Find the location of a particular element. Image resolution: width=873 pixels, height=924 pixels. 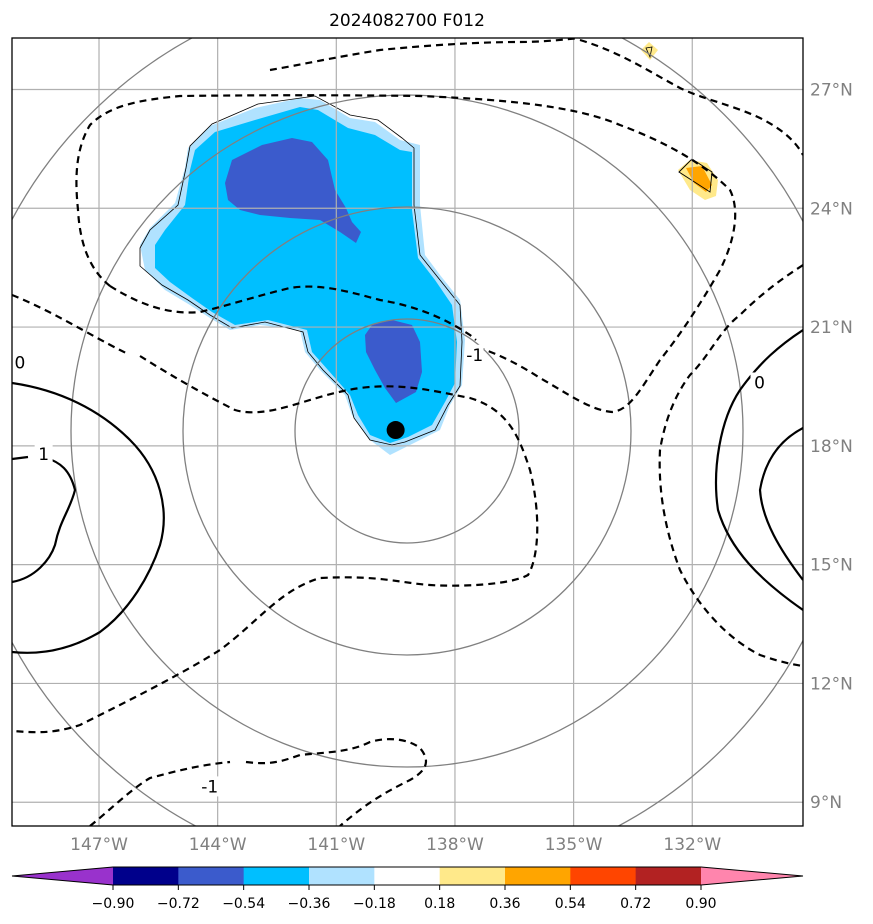

lat-tick-label: 18°N is located at coordinates (831, 447).